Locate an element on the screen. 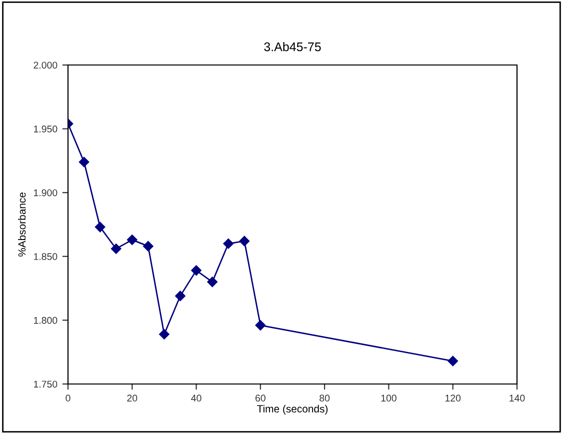 The width and height of the screenshot is (563, 434). x-tick-label: 140 is located at coordinates (517, 398).